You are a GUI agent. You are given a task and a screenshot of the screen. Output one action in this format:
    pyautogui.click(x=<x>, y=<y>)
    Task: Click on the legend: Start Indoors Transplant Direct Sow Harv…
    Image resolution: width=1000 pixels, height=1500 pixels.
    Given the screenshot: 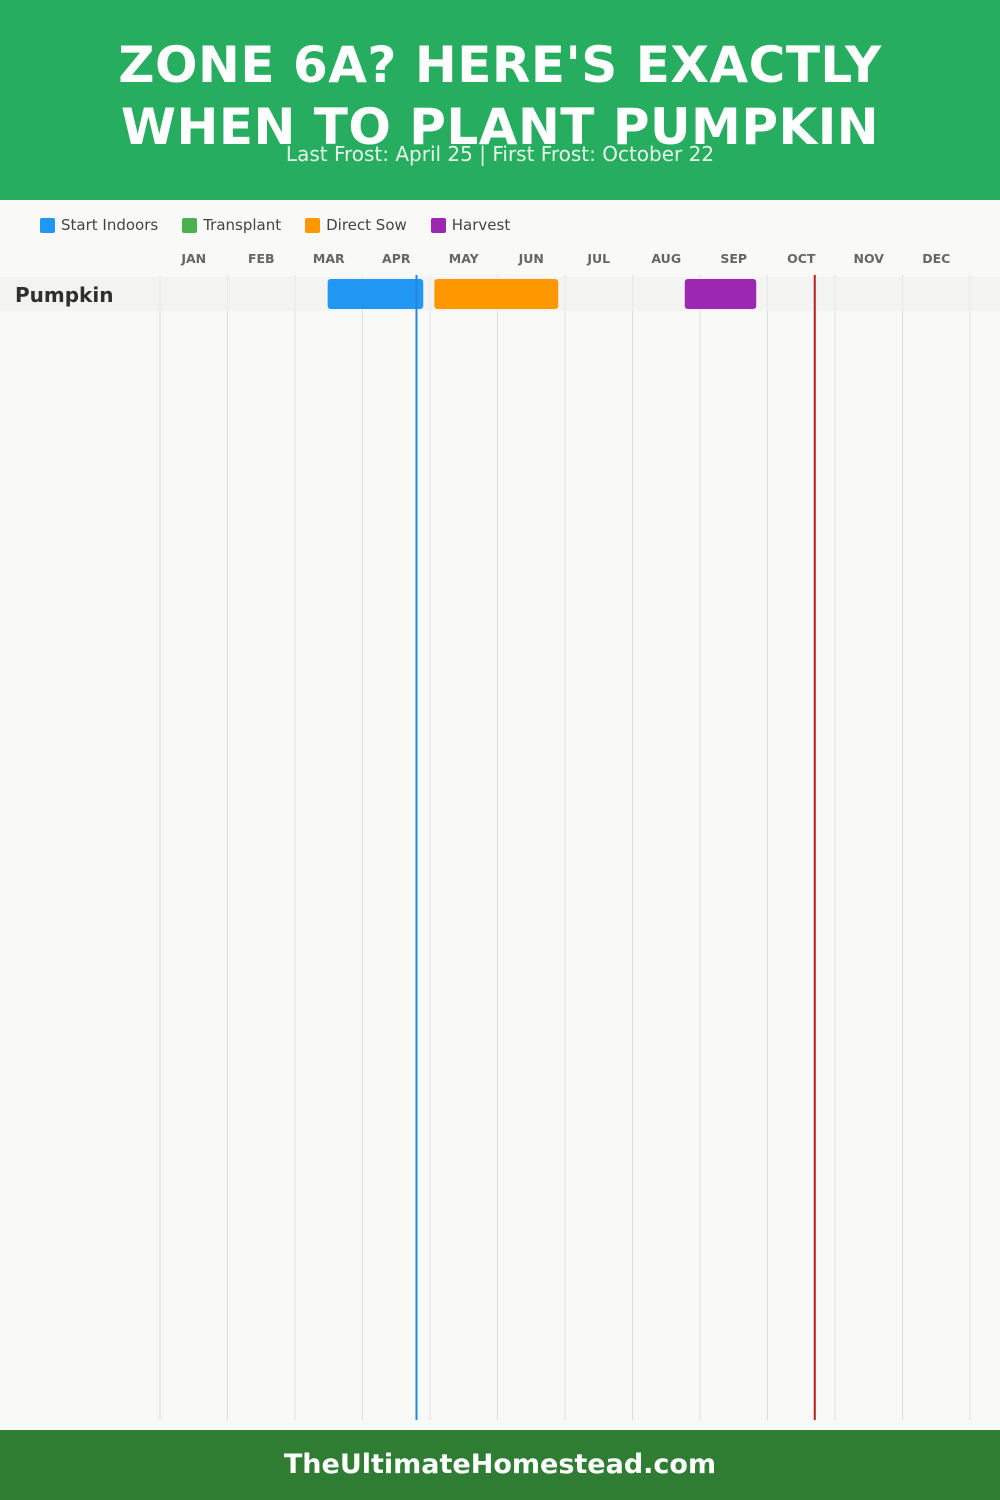 What is the action you would take?
    pyautogui.click(x=287, y=225)
    